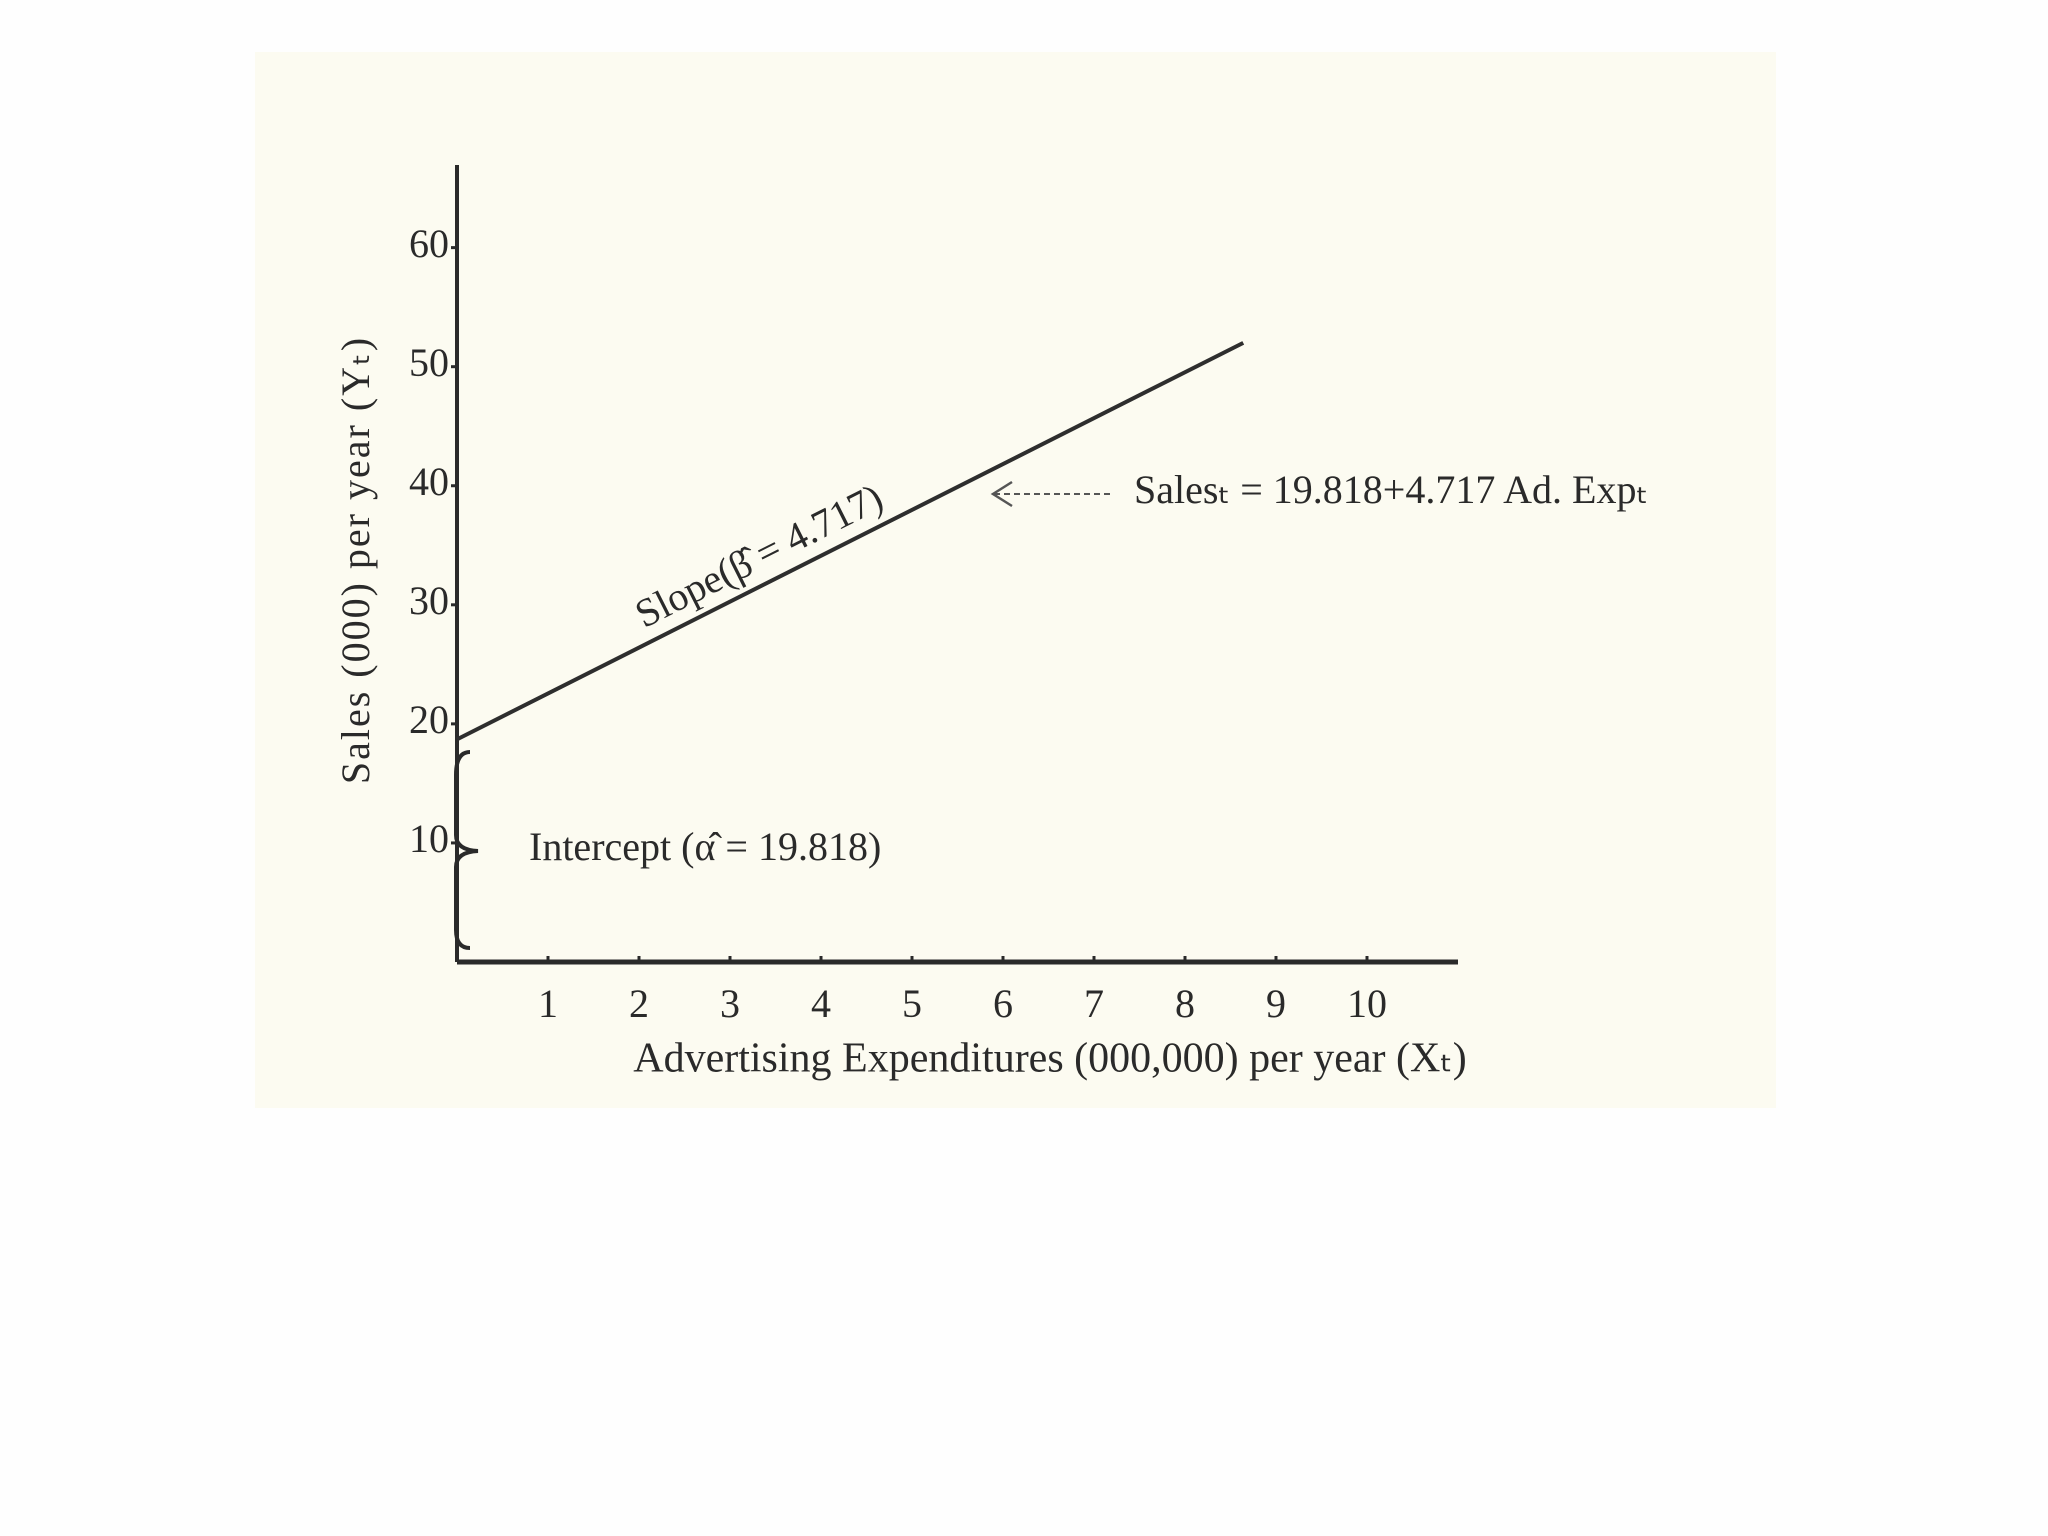 This screenshot has width=2048, height=1536. Describe the element at coordinates (1276, 1003) in the screenshot. I see `x-tick-label: 9` at that location.